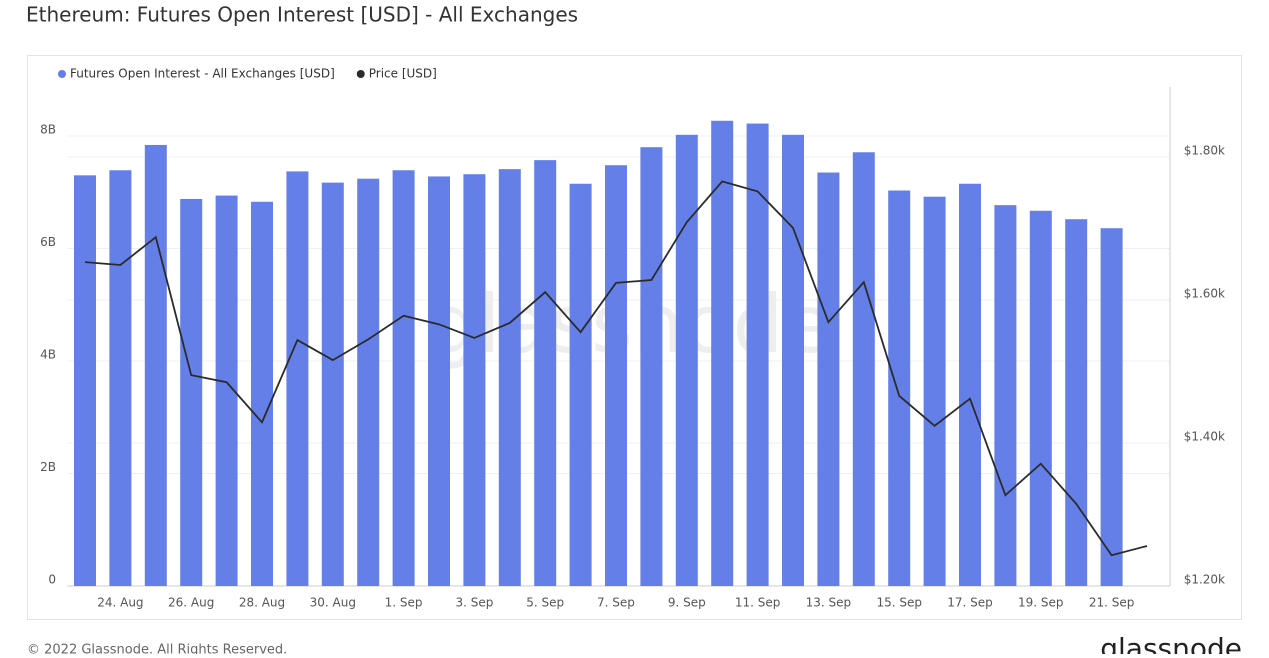 The height and width of the screenshot is (658, 1269). Describe the element at coordinates (1112, 603) in the screenshot. I see `x-tick-label: 21. Sep` at that location.